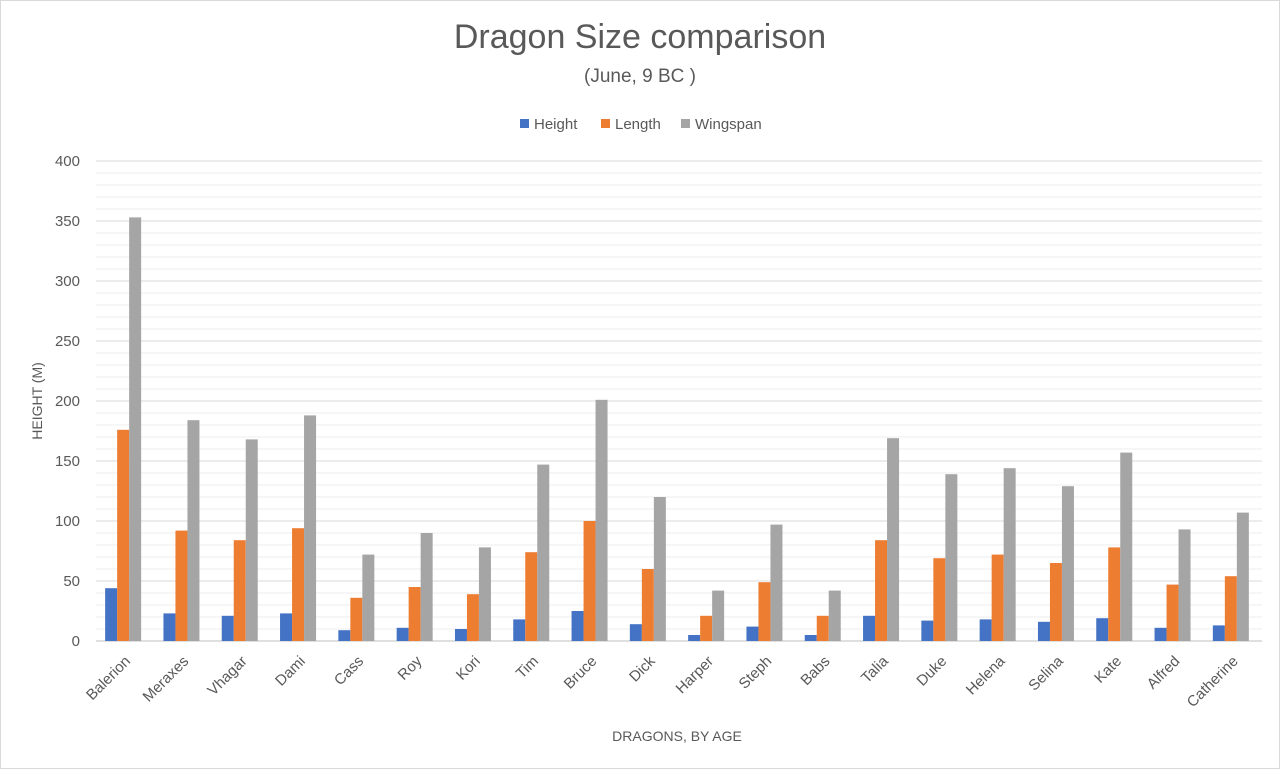 The image size is (1280, 769). What do you see at coordinates (1102, 629) in the screenshot?
I see `bar-height-kate` at bounding box center [1102, 629].